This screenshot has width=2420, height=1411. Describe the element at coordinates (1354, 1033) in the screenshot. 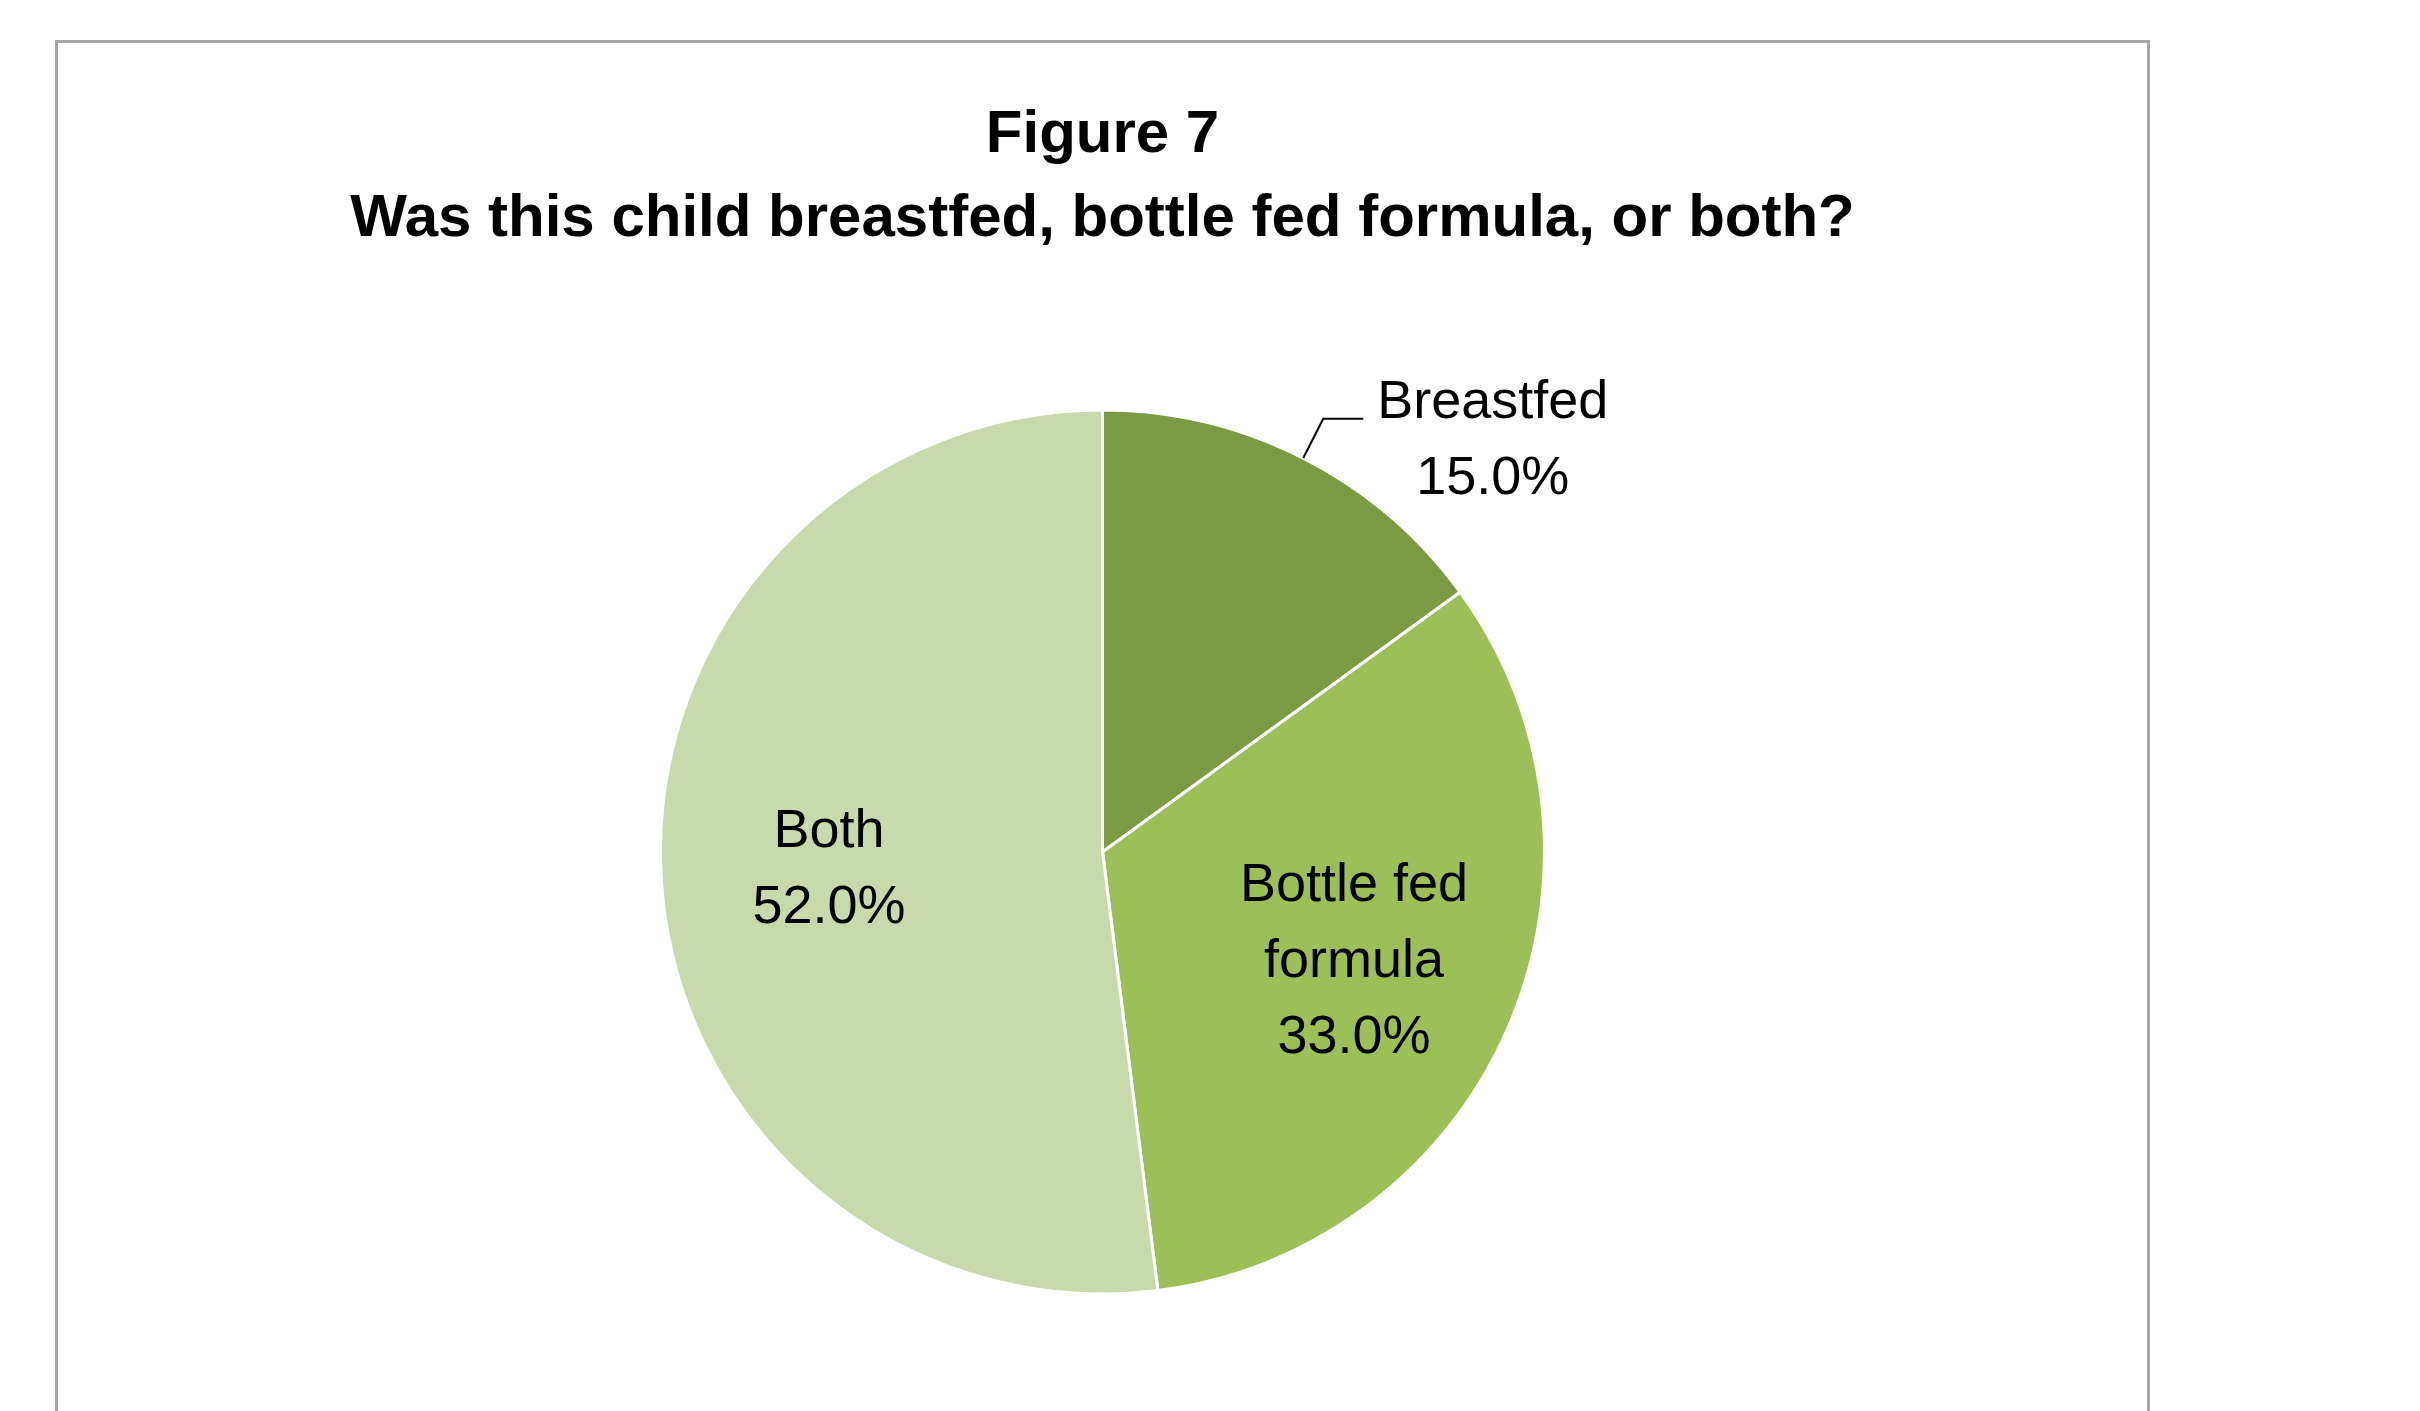

I see `data-label: 33.0%` at that location.